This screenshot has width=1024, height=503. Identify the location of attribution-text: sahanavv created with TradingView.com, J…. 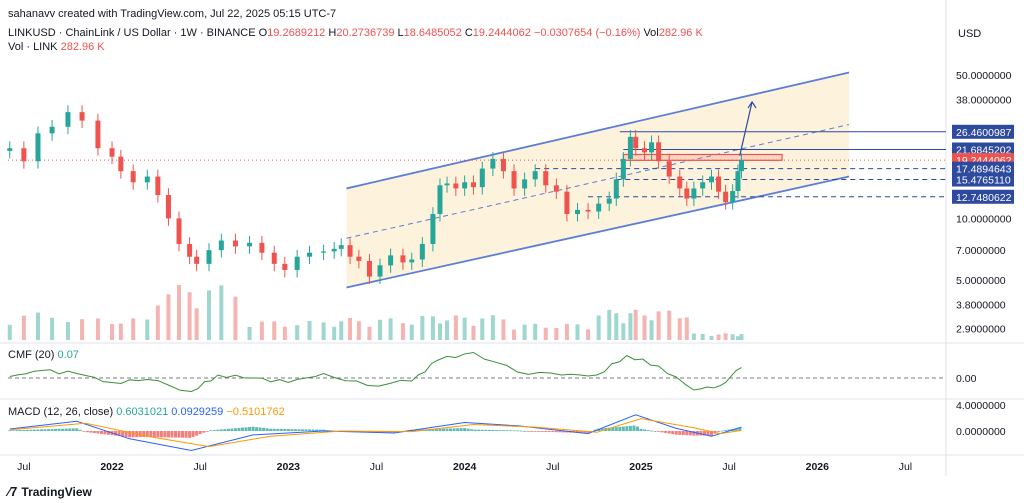
(172, 14).